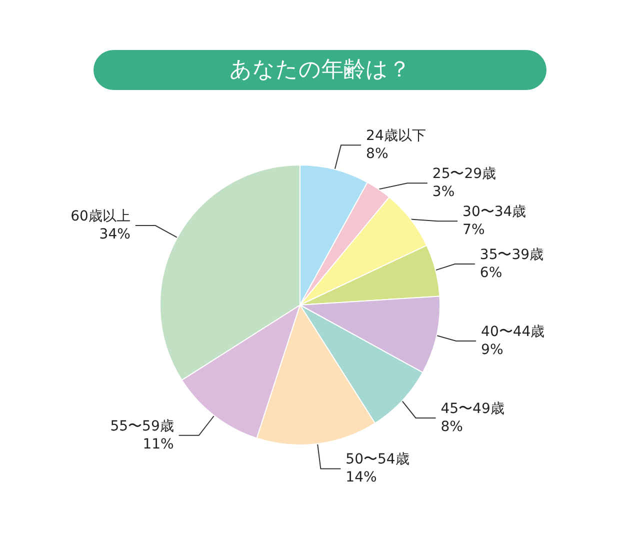  I want to click on data-label: 14%, so click(361, 478).